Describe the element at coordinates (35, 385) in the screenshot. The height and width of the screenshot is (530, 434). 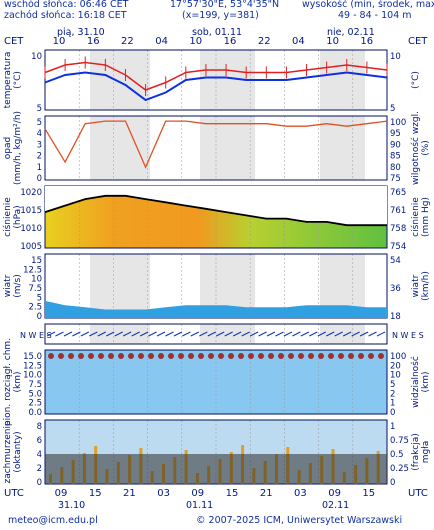
I see `tick-left: 7.5` at that location.